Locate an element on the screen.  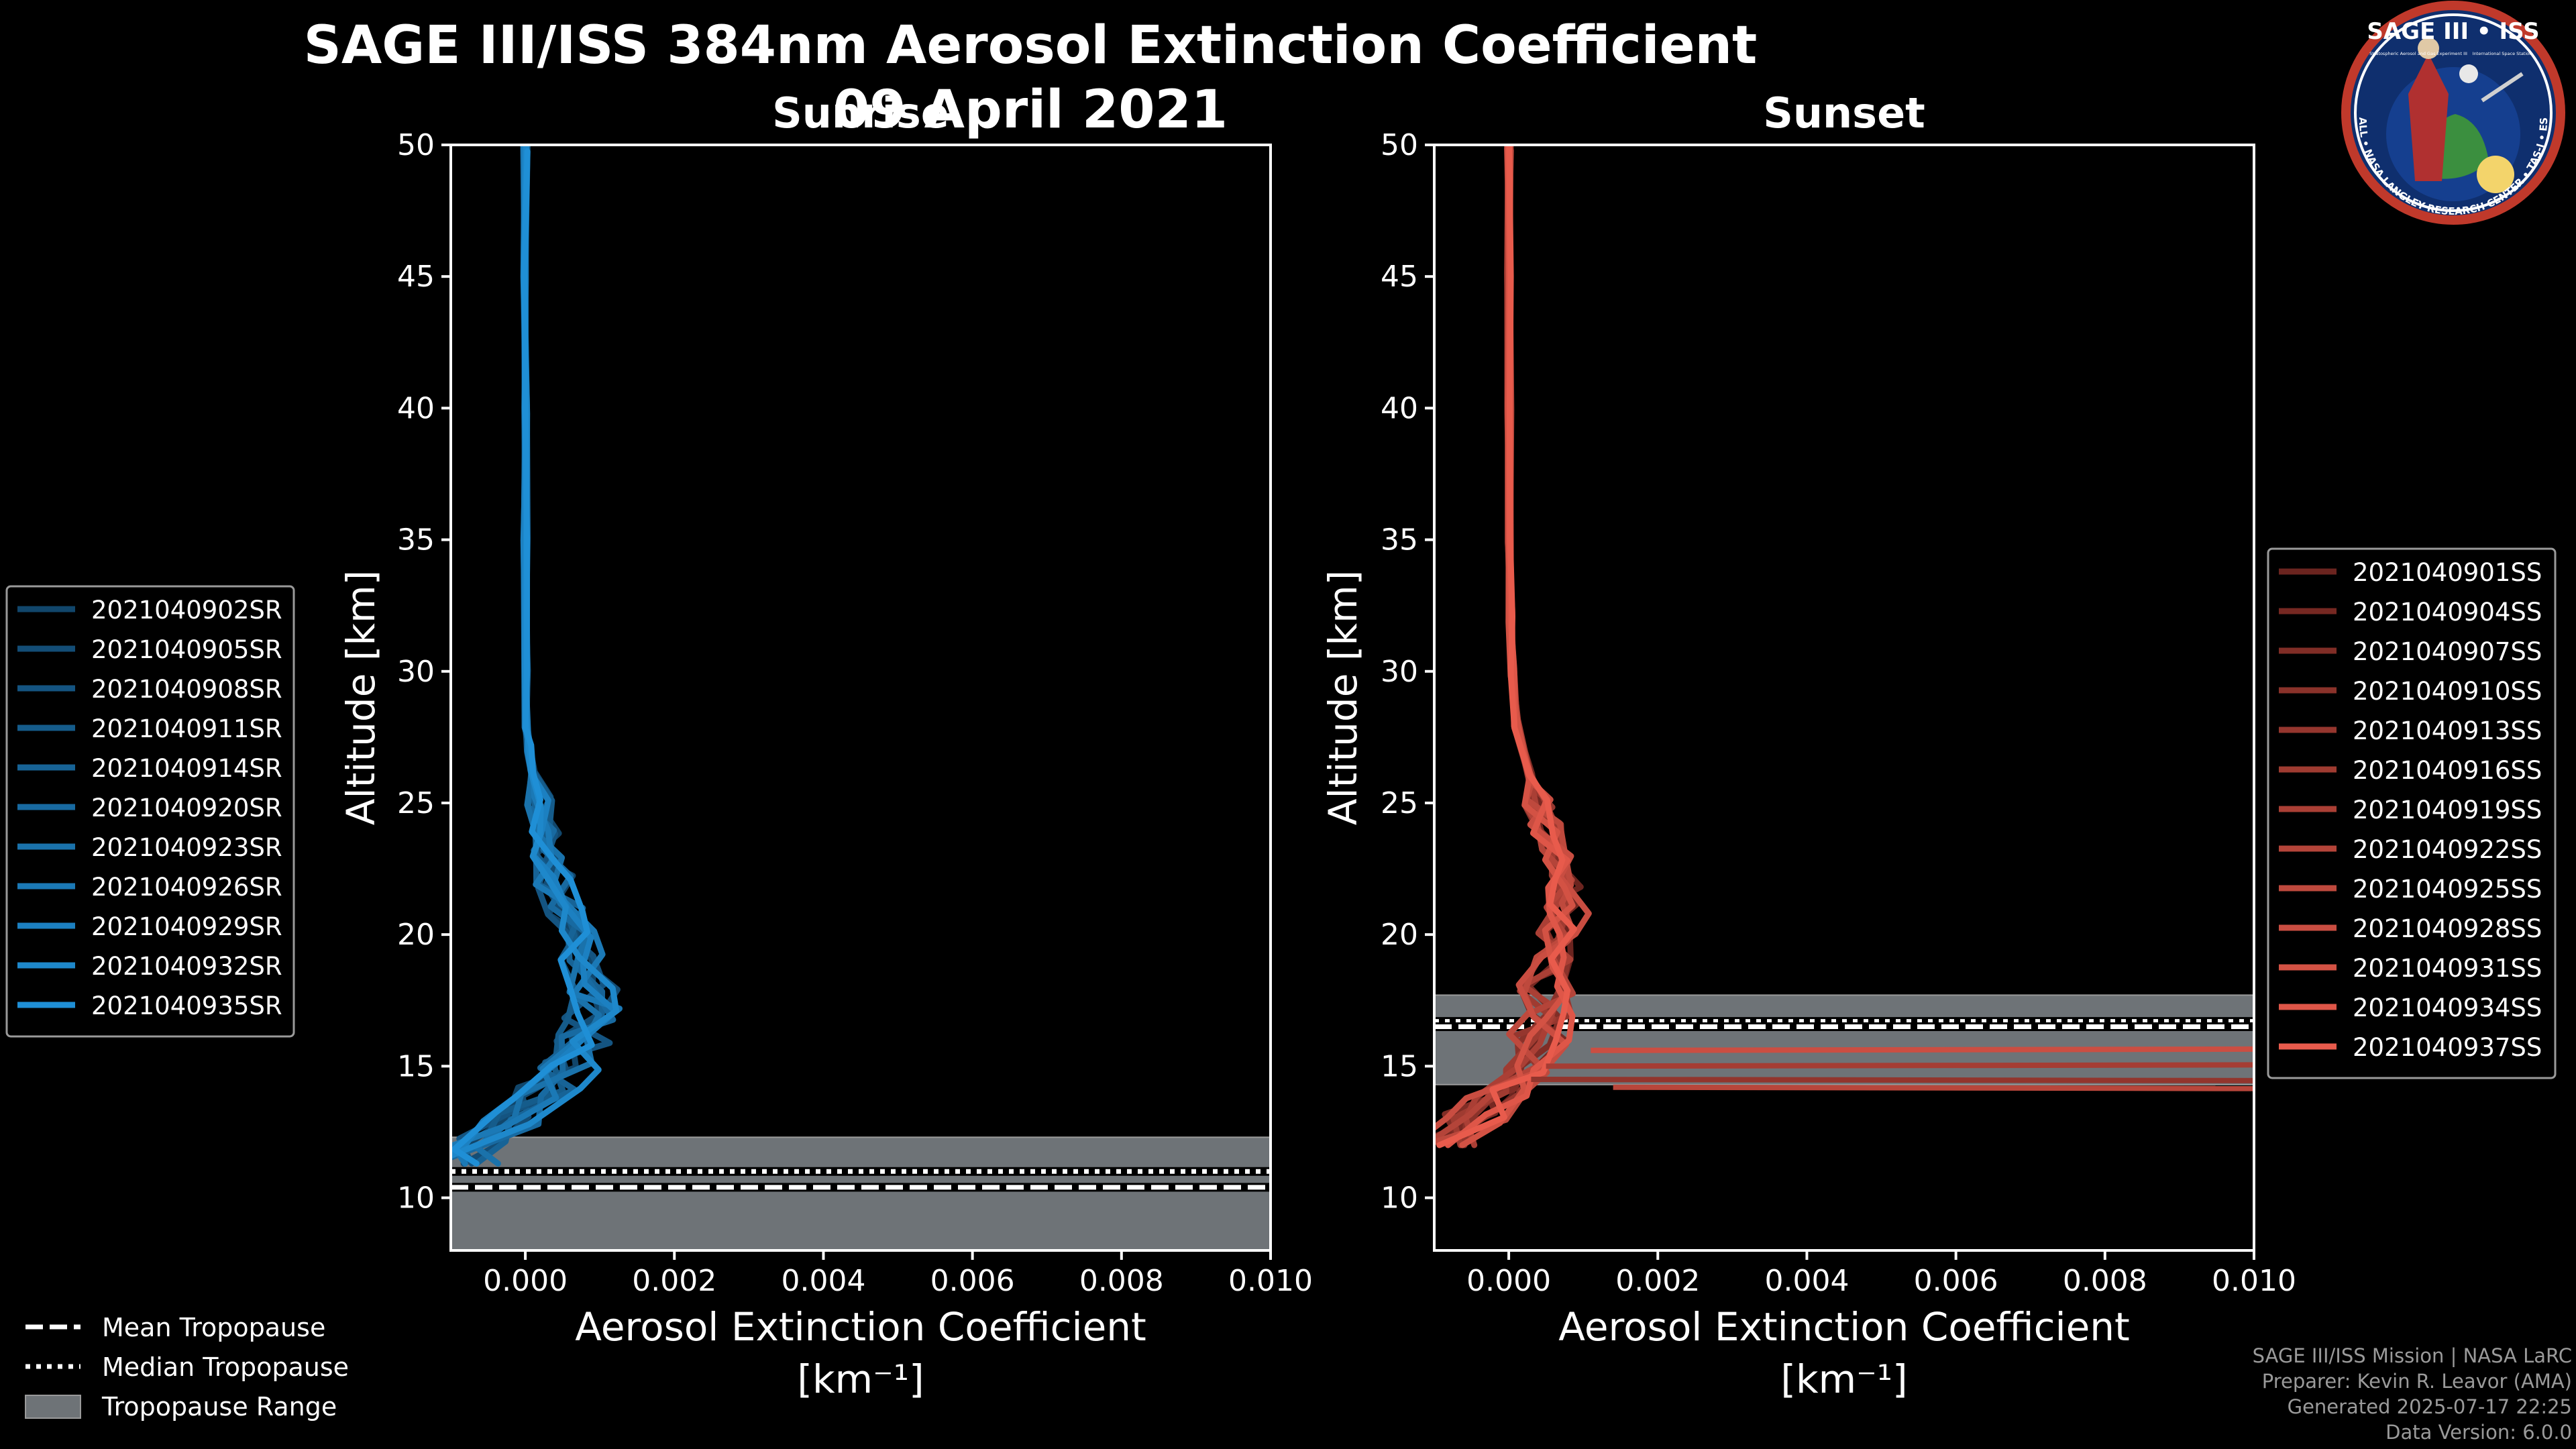
sunset-x-axis: 0.000 0.002 0.004 0.006 0.008 0.010 is located at coordinates (1881, 1274).